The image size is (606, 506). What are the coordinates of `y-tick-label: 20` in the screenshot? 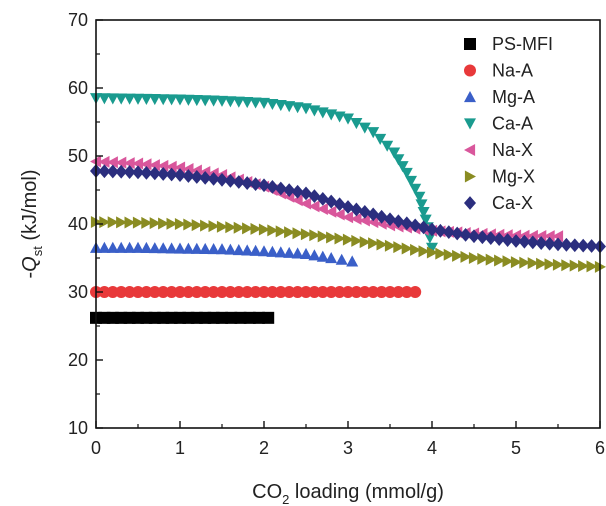 It's located at (78, 360).